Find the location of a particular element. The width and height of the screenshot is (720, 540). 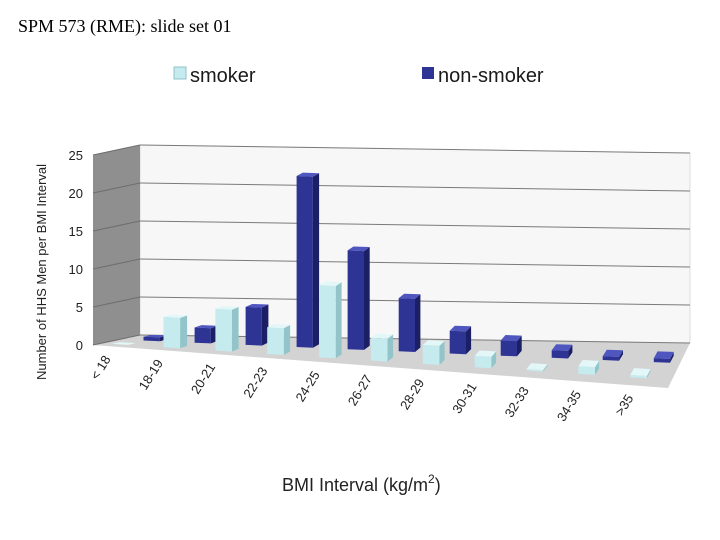

legend-swatch-smoker is located at coordinates (180, 73).